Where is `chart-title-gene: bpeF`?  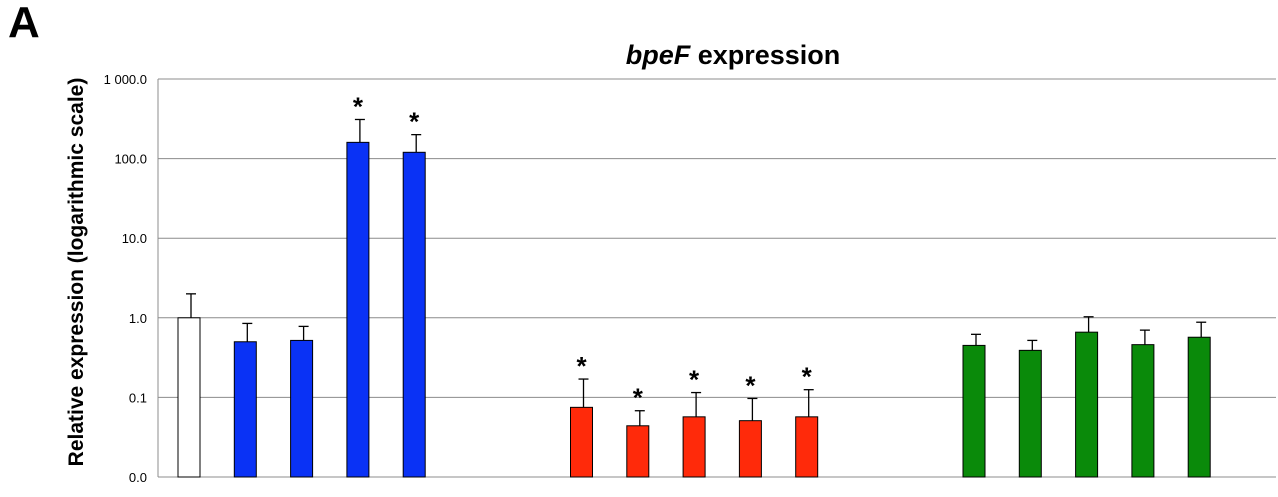
chart-title-gene: bpeF is located at coordinates (659, 55).